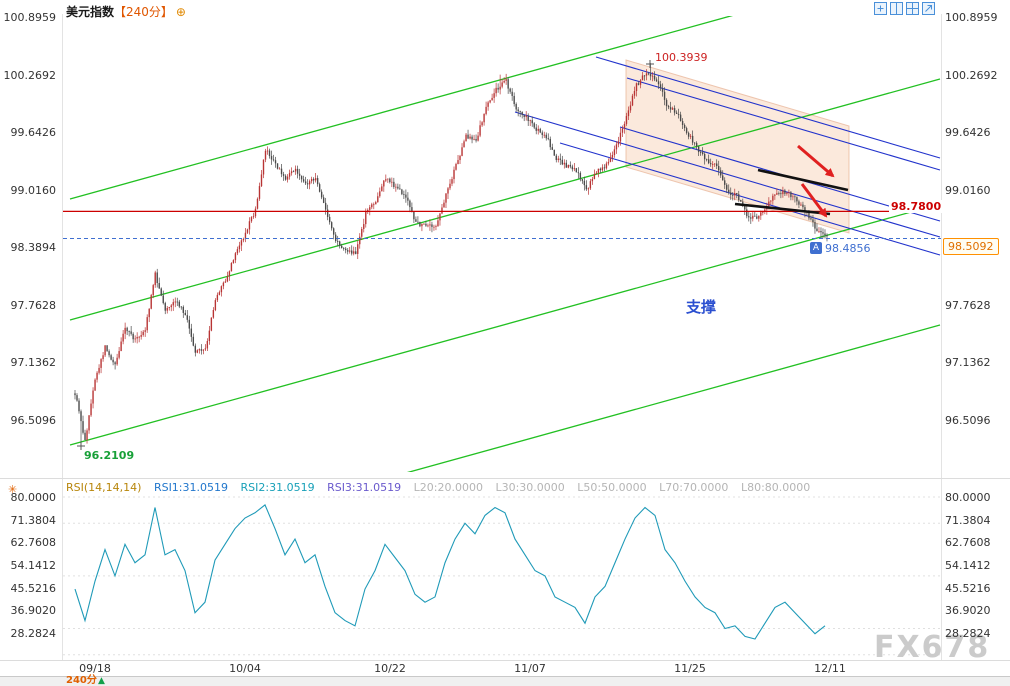  What do you see at coordinates (701, 307) in the screenshot?
I see `support-text-annotation: 支撑` at bounding box center [701, 307].